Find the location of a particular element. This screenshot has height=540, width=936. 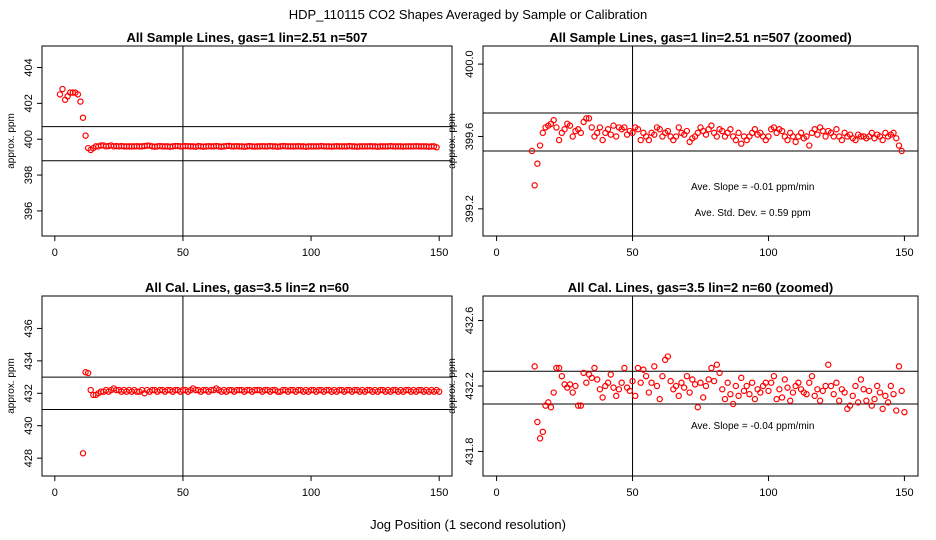

annotation-text: Ave. Slope = -0.04 ppm/min is located at coordinates (753, 426).